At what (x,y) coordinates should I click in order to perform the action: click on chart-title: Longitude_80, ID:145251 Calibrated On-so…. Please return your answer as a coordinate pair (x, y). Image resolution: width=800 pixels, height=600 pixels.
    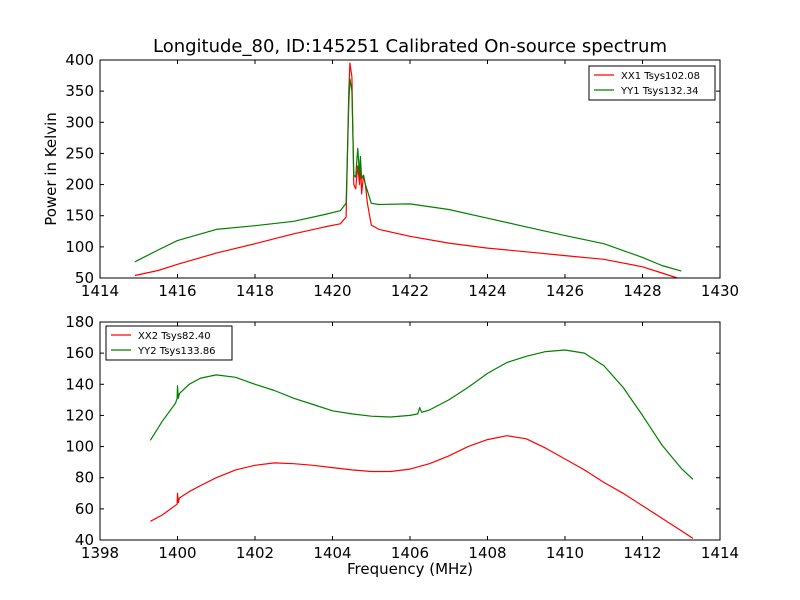
    Looking at the image, I should click on (410, 46).